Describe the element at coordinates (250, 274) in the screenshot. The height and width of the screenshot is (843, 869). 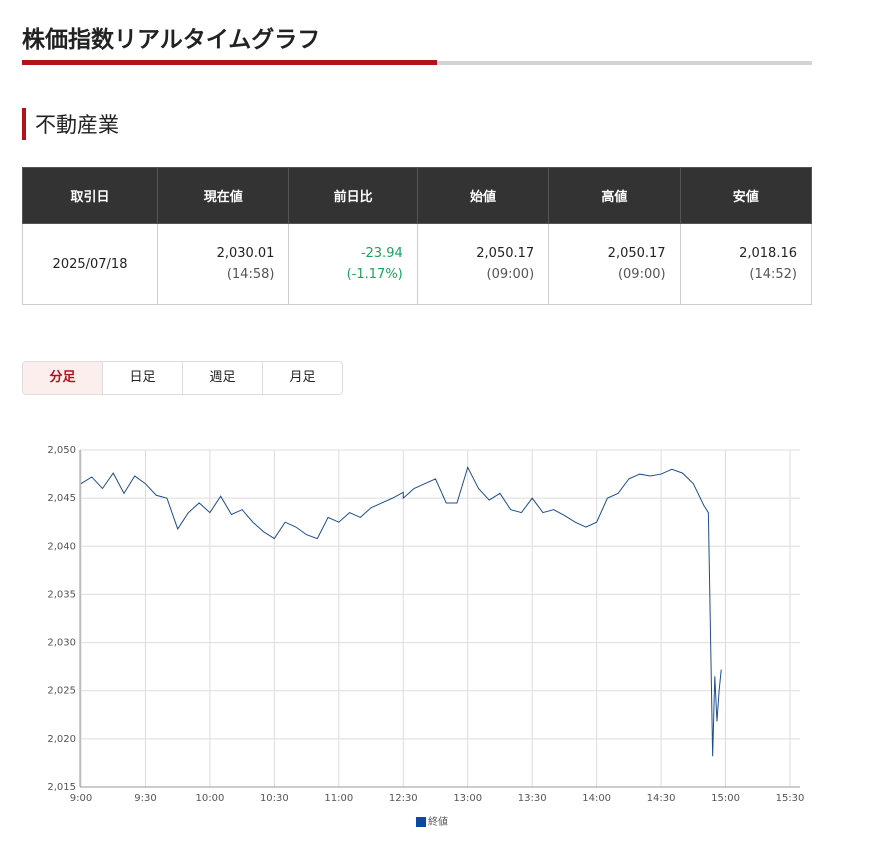
I see `time: (14:58)` at that location.